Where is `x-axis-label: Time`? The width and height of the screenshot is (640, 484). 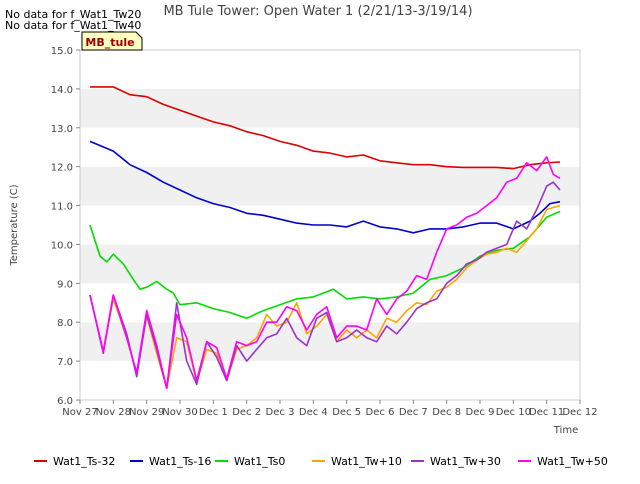
x-axis-label: Time is located at coordinates (565, 430).